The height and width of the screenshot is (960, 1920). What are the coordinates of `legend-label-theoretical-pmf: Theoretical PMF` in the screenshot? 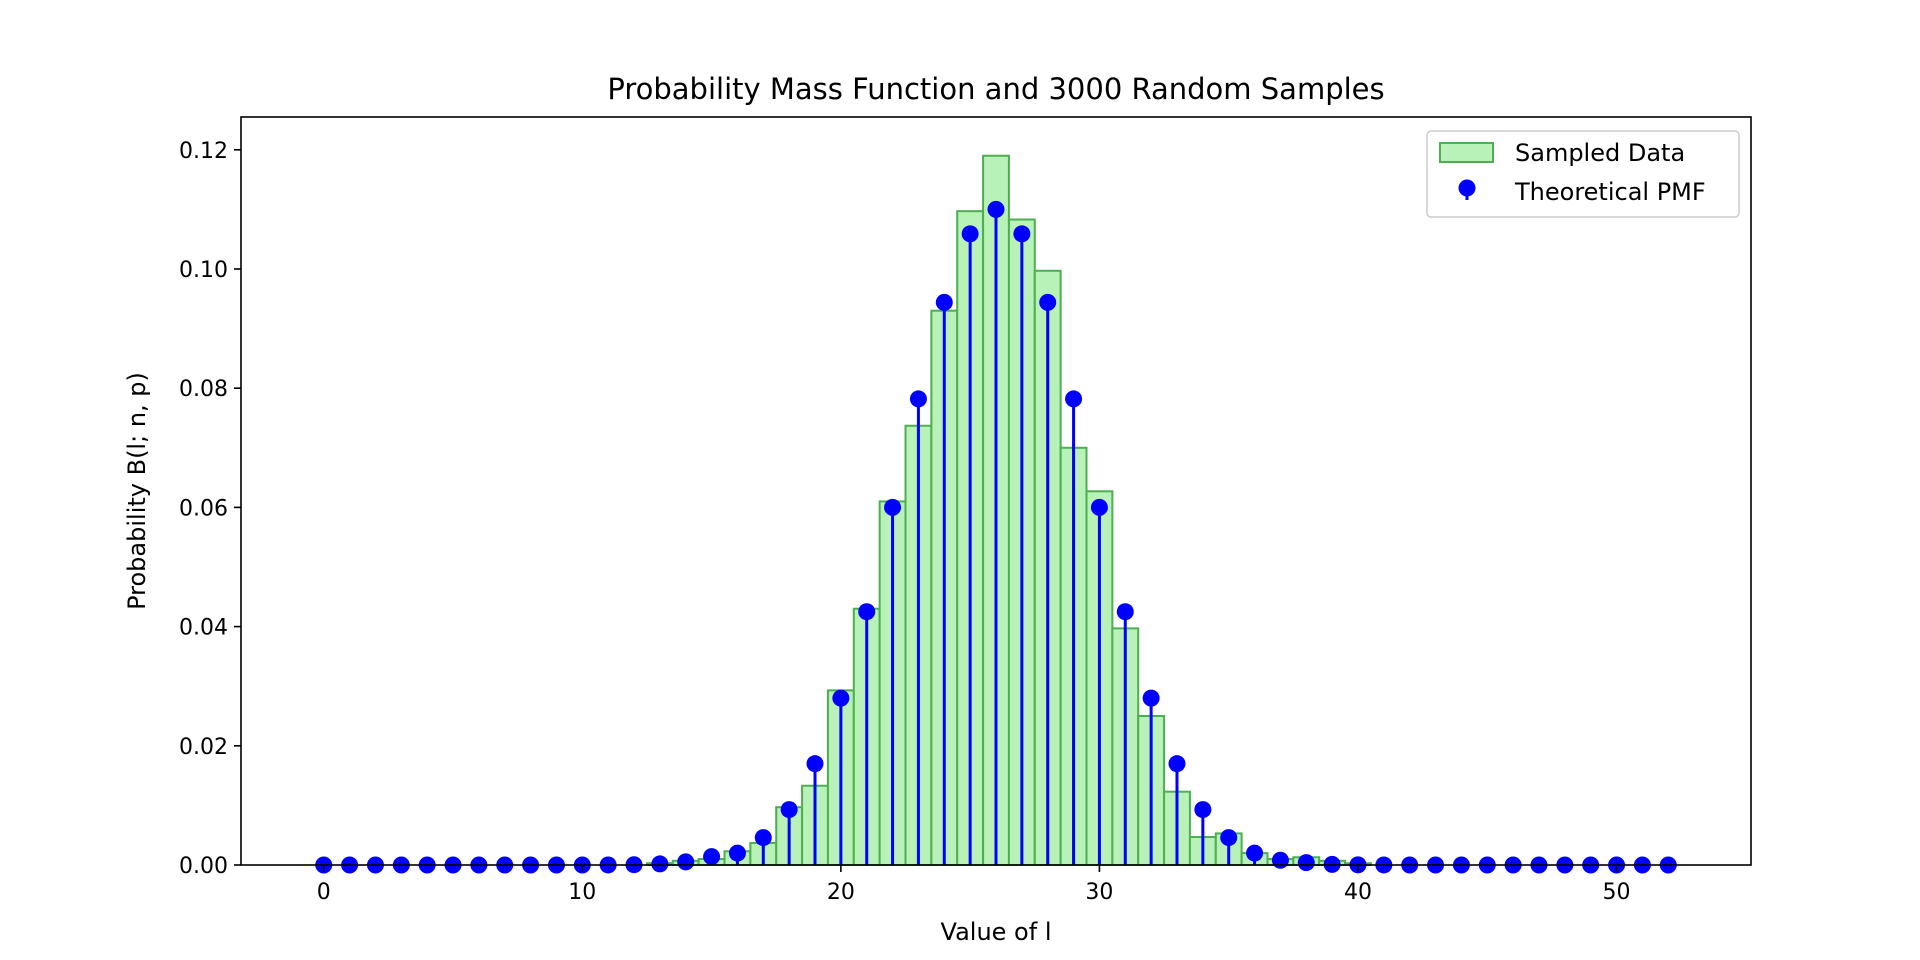 It's located at (1610, 192).